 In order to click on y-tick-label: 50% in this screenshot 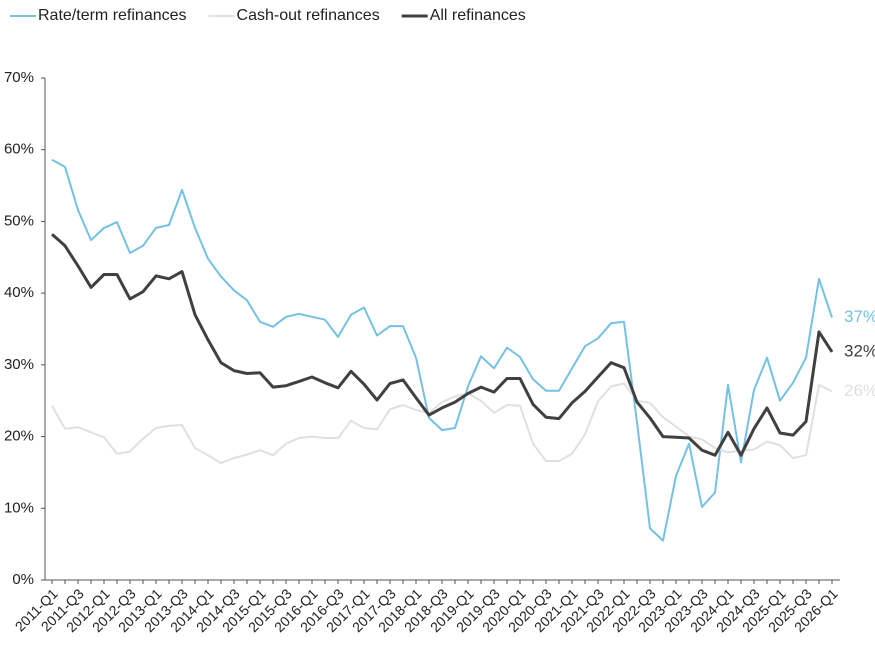, I will do `click(19, 220)`.